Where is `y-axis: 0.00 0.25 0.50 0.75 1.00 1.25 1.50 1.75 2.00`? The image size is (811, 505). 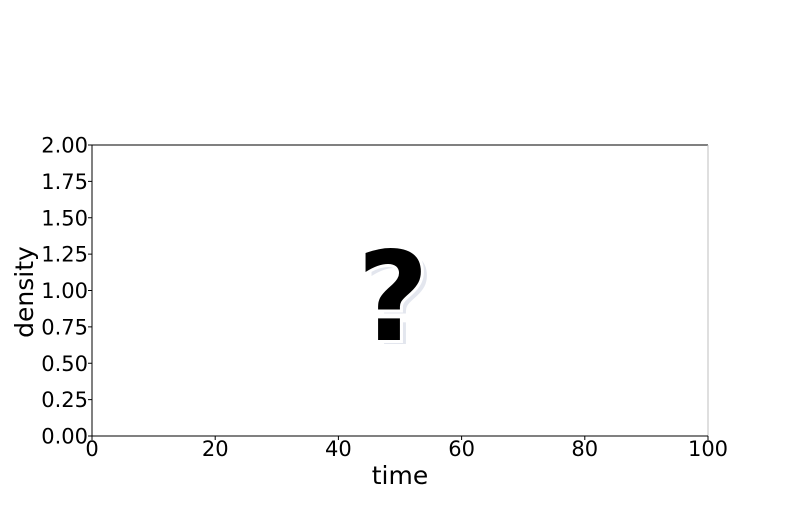 y-axis: 0.00 0.25 0.50 0.75 1.00 1.25 1.50 1.75 2.00 is located at coordinates (66, 291).